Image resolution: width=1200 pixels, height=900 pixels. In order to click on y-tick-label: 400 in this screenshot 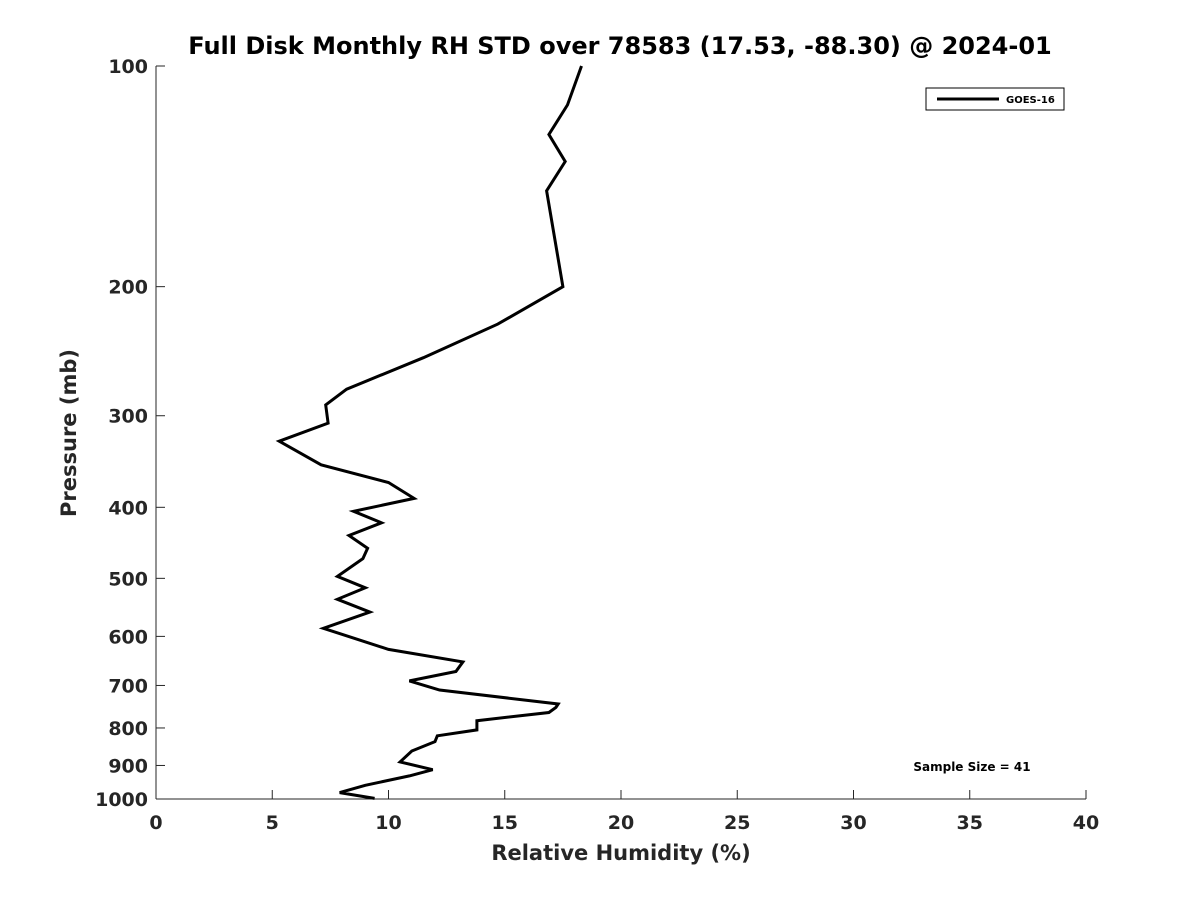, I will do `click(128, 508)`.